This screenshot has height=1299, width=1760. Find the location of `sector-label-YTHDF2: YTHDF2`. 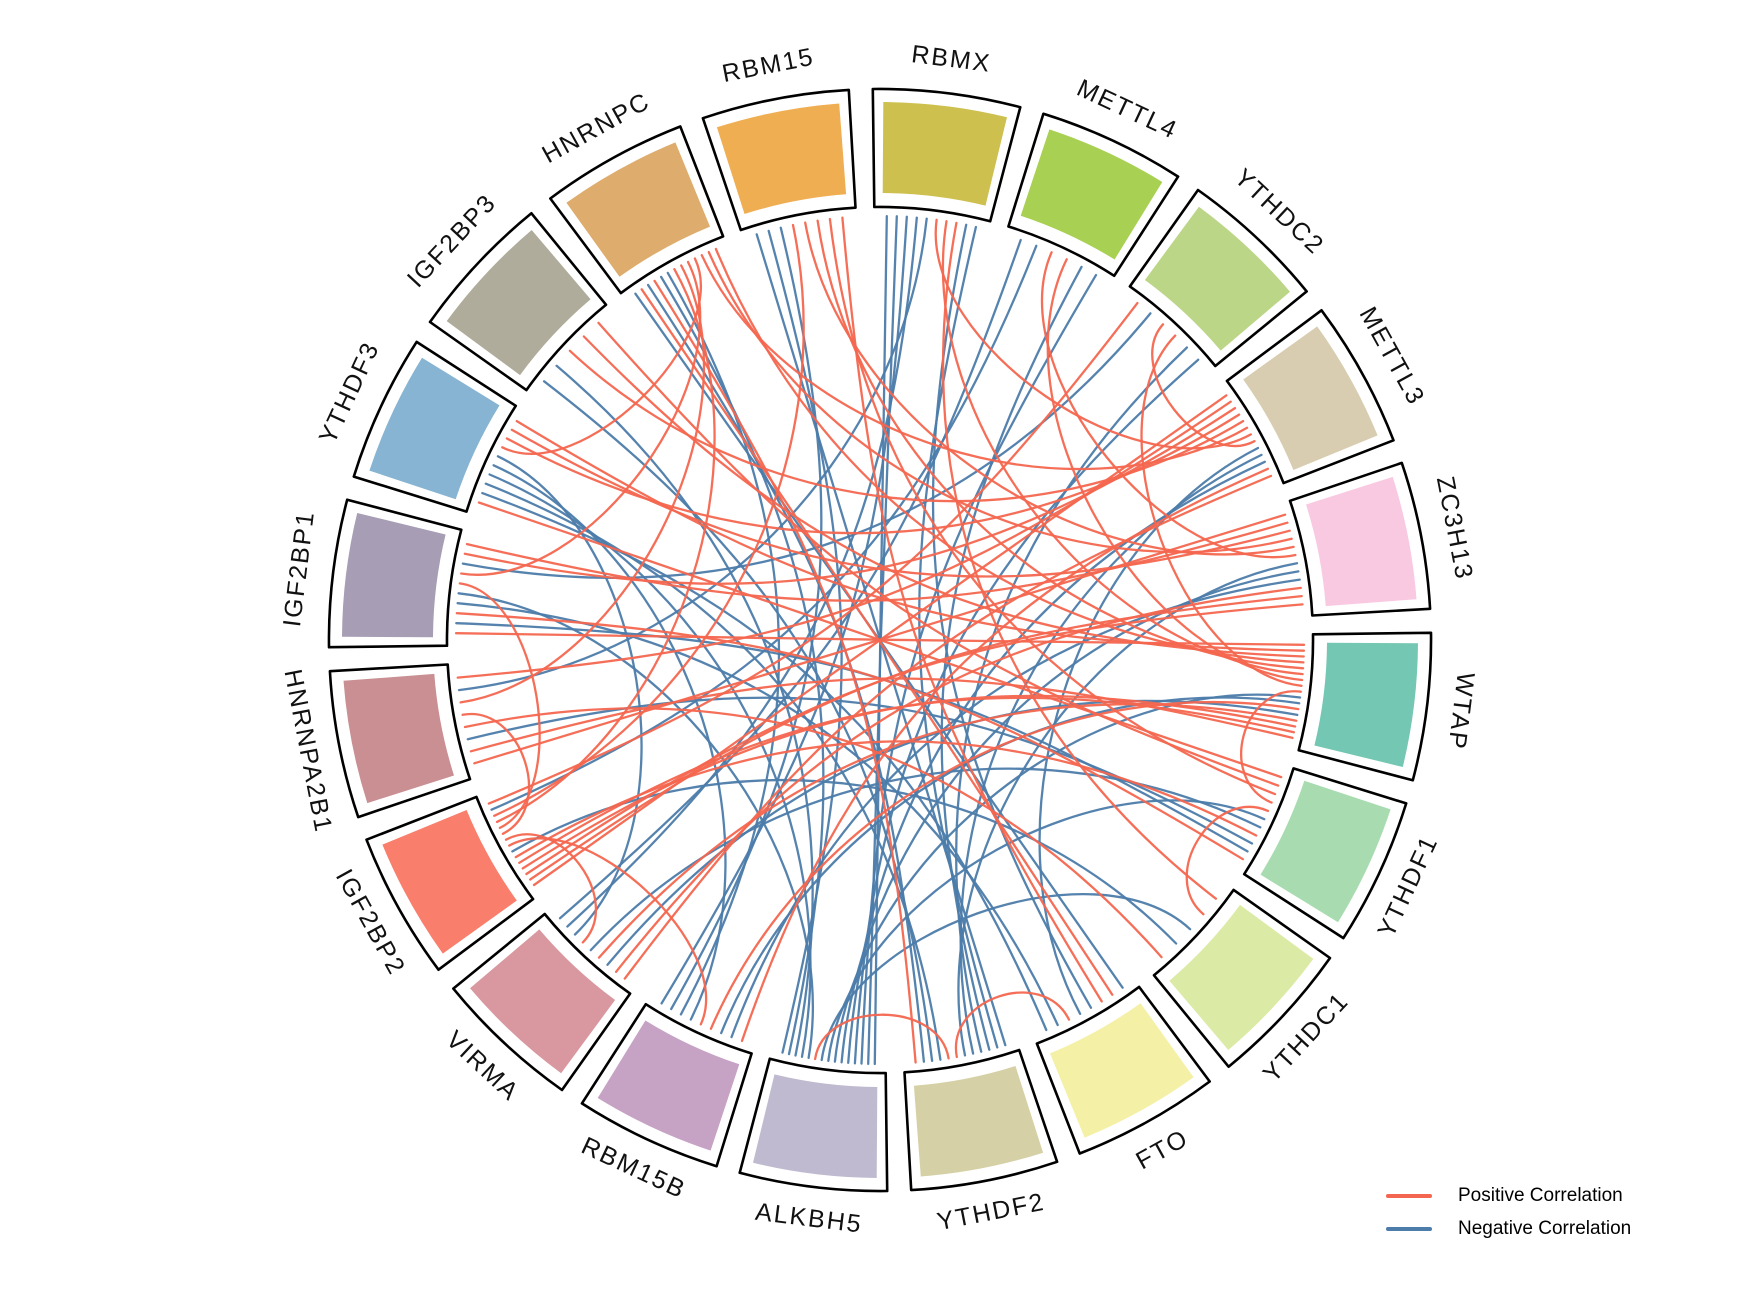

sector-label-YTHDF2: YTHDF2 is located at coordinates (991, 1212).